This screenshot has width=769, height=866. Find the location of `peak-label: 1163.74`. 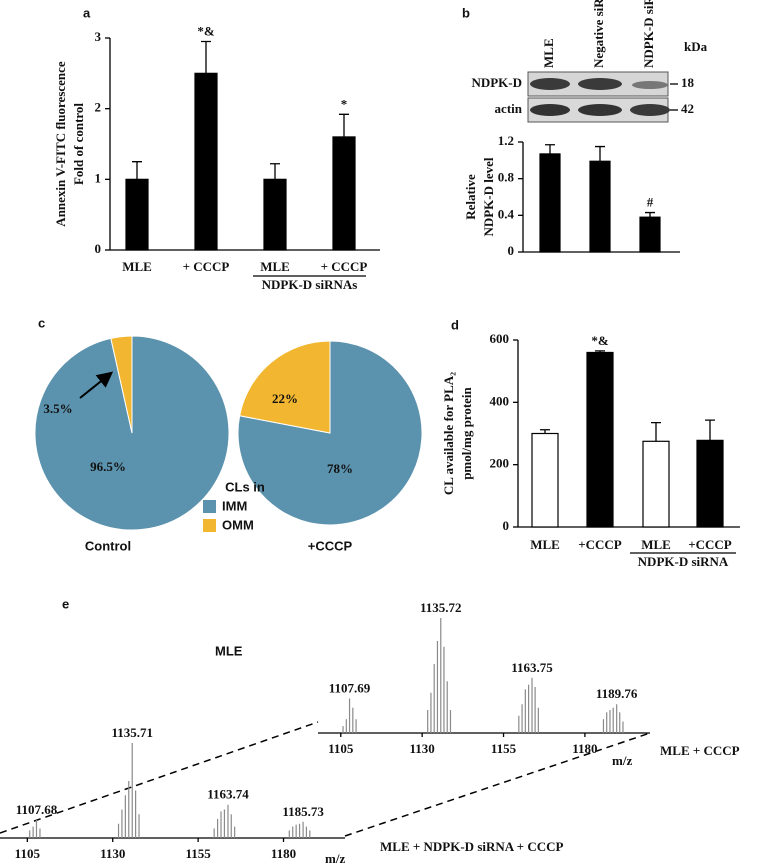

peak-label: 1163.74 is located at coordinates (228, 794).